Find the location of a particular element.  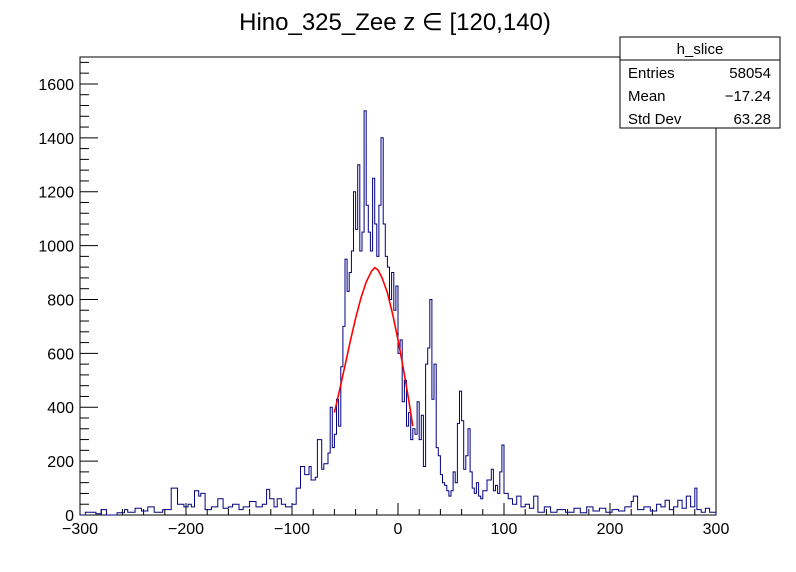

y-tick-label: 1200 is located at coordinates (56, 193).